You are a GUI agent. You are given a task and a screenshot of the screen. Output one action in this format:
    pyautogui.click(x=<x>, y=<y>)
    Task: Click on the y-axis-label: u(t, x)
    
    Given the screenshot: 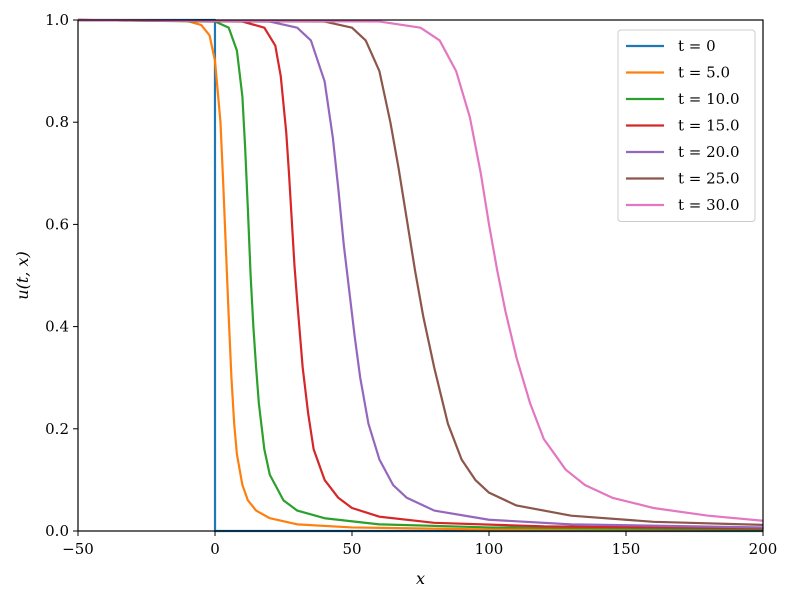 What is the action you would take?
    pyautogui.click(x=22, y=275)
    